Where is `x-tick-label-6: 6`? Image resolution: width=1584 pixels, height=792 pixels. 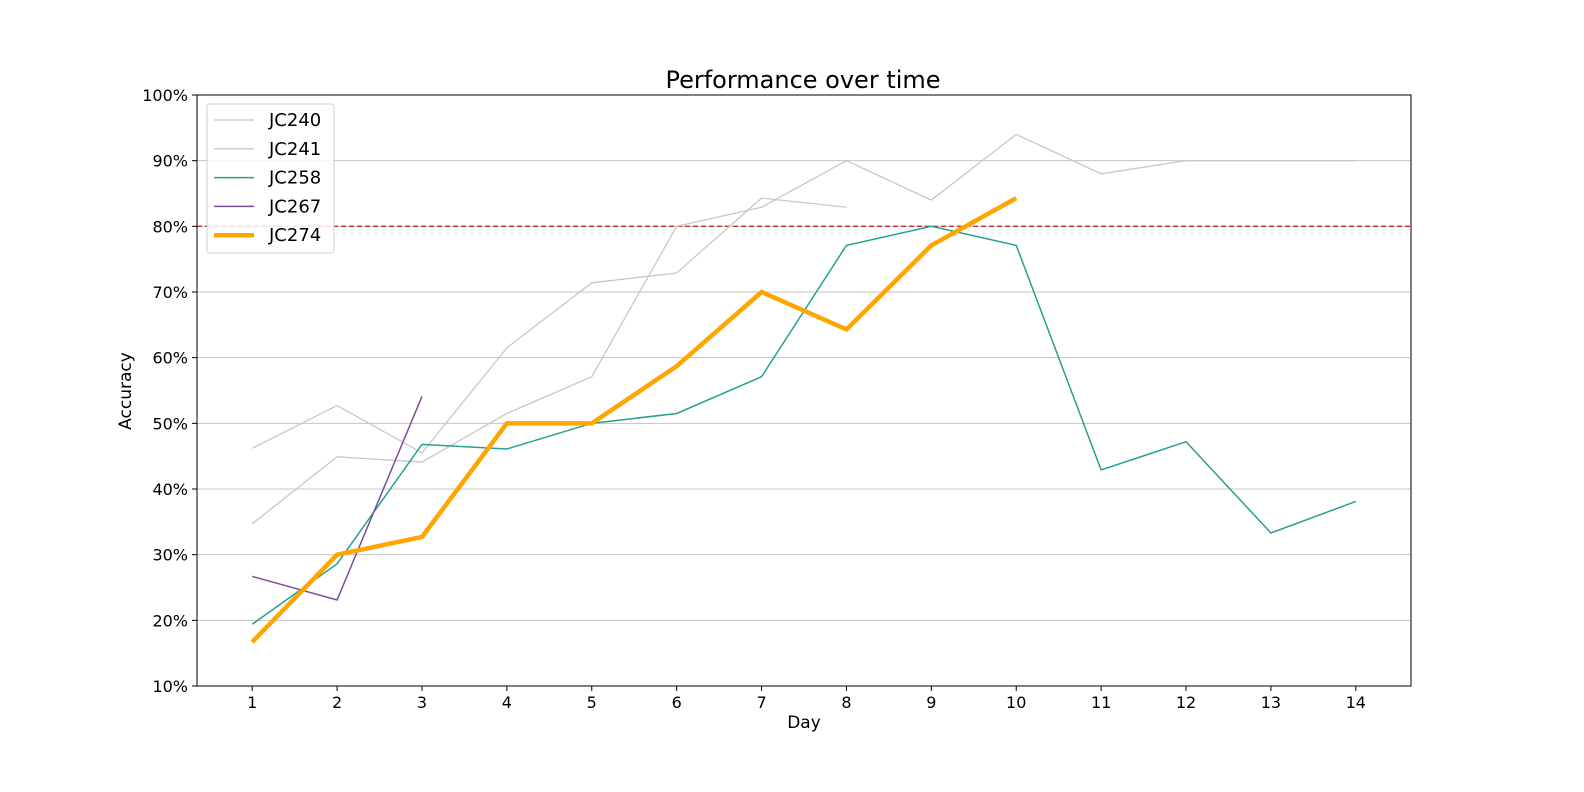 x-tick-label-6: 6 is located at coordinates (677, 702).